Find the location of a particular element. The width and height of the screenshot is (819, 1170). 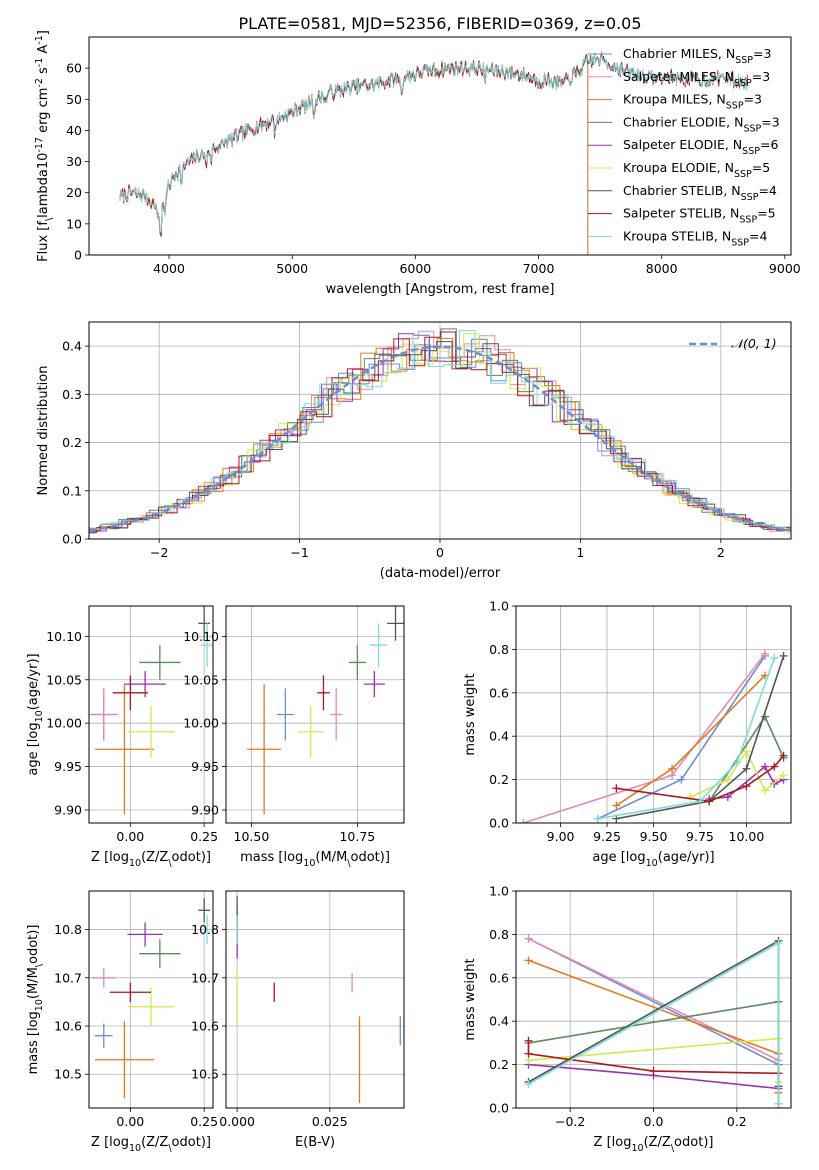

mass-vs-ebv-panel: 0.000 0.025 10.5 10.6 10.7 10.8 E(B-V) is located at coordinates (298, 1020).